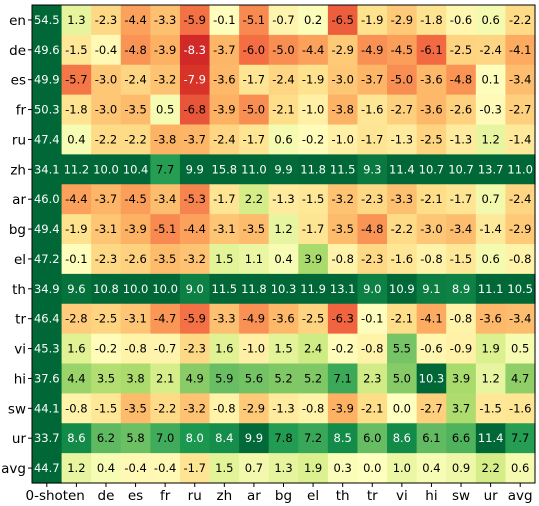  I want to click on cell-value-label: 45.3, so click(47, 349).